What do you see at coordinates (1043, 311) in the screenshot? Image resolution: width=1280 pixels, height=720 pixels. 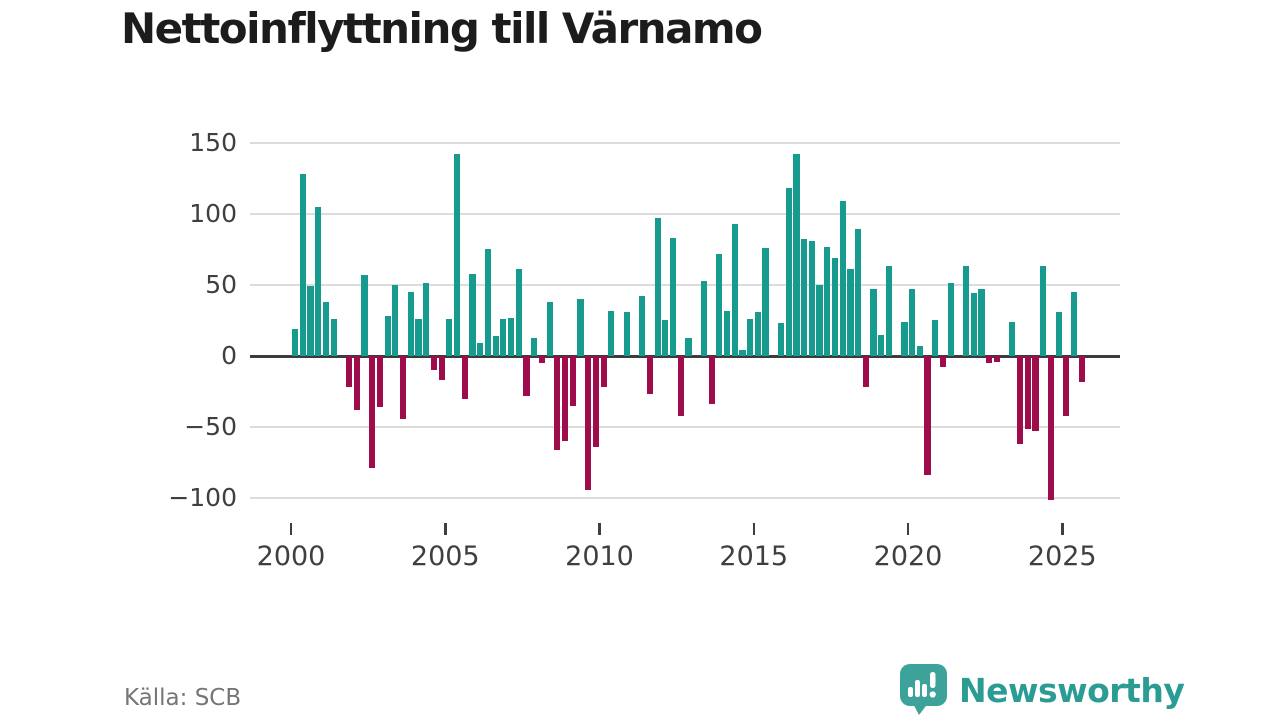 I see `bar-2024Q2` at bounding box center [1043, 311].